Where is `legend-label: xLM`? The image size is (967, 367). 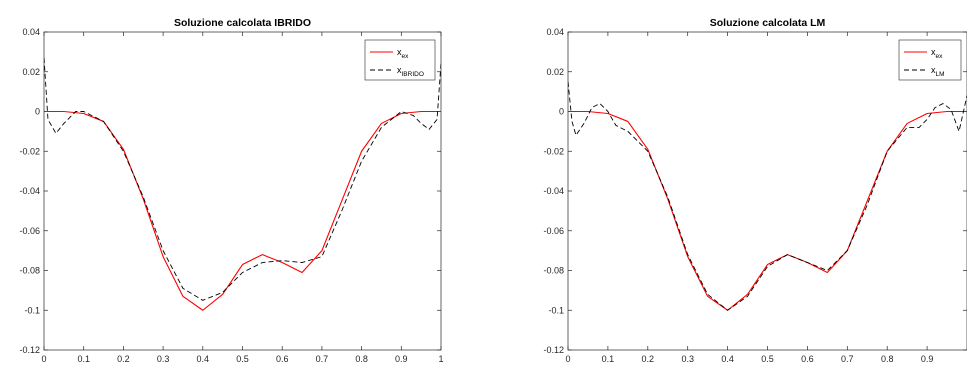 legend-label: xLM is located at coordinates (938, 71).